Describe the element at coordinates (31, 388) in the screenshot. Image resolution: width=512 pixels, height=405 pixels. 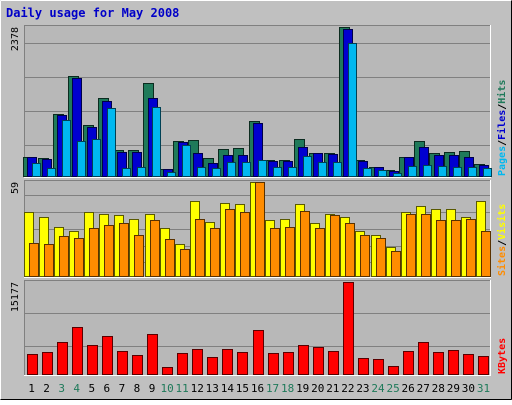
I see `x-tick-label-day-1: 1` at that location.